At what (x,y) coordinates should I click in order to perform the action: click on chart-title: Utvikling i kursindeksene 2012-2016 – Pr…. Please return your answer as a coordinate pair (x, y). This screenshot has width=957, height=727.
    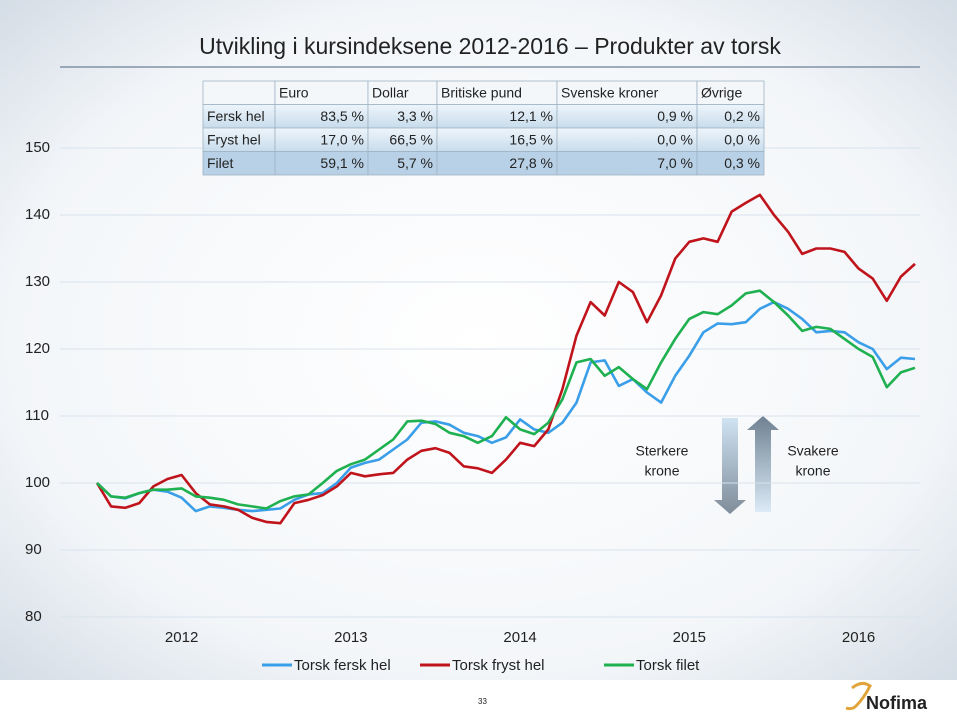
    Looking at the image, I should click on (490, 46).